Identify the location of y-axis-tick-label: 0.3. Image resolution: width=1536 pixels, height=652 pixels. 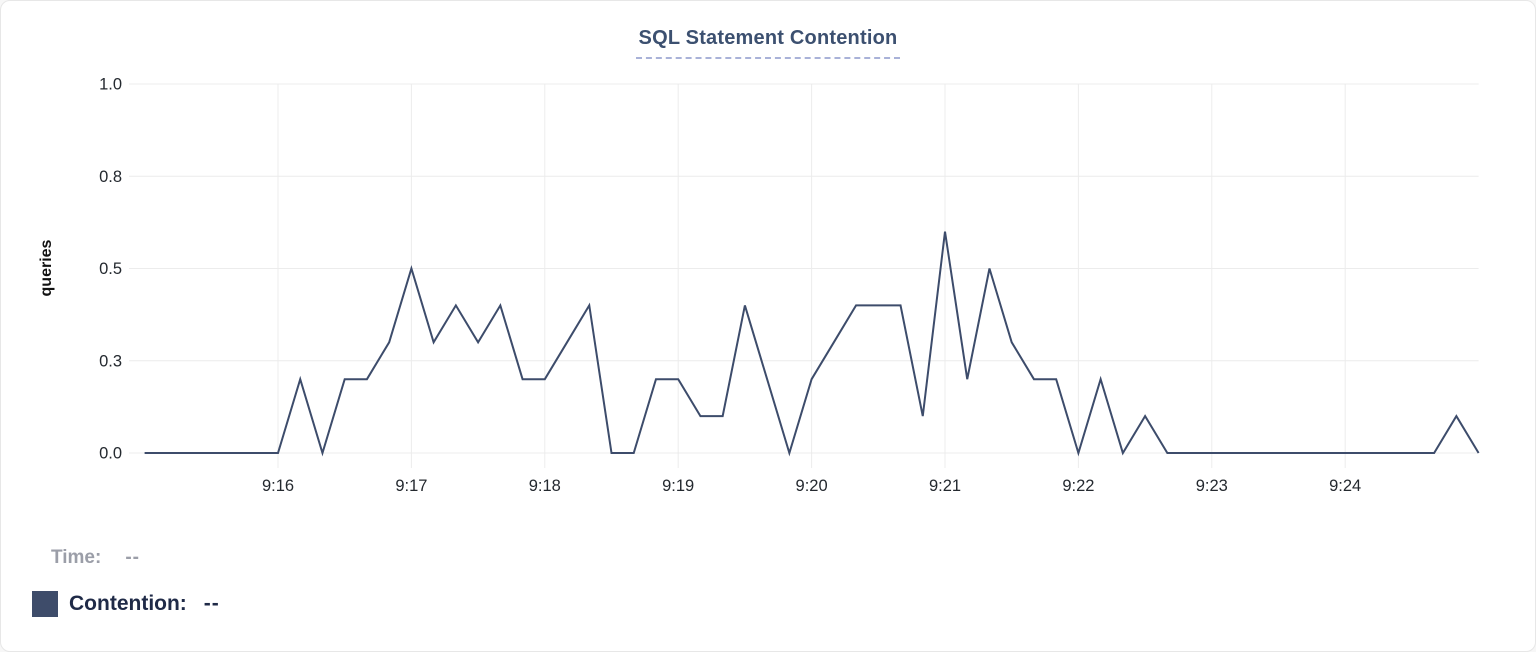
(110, 361).